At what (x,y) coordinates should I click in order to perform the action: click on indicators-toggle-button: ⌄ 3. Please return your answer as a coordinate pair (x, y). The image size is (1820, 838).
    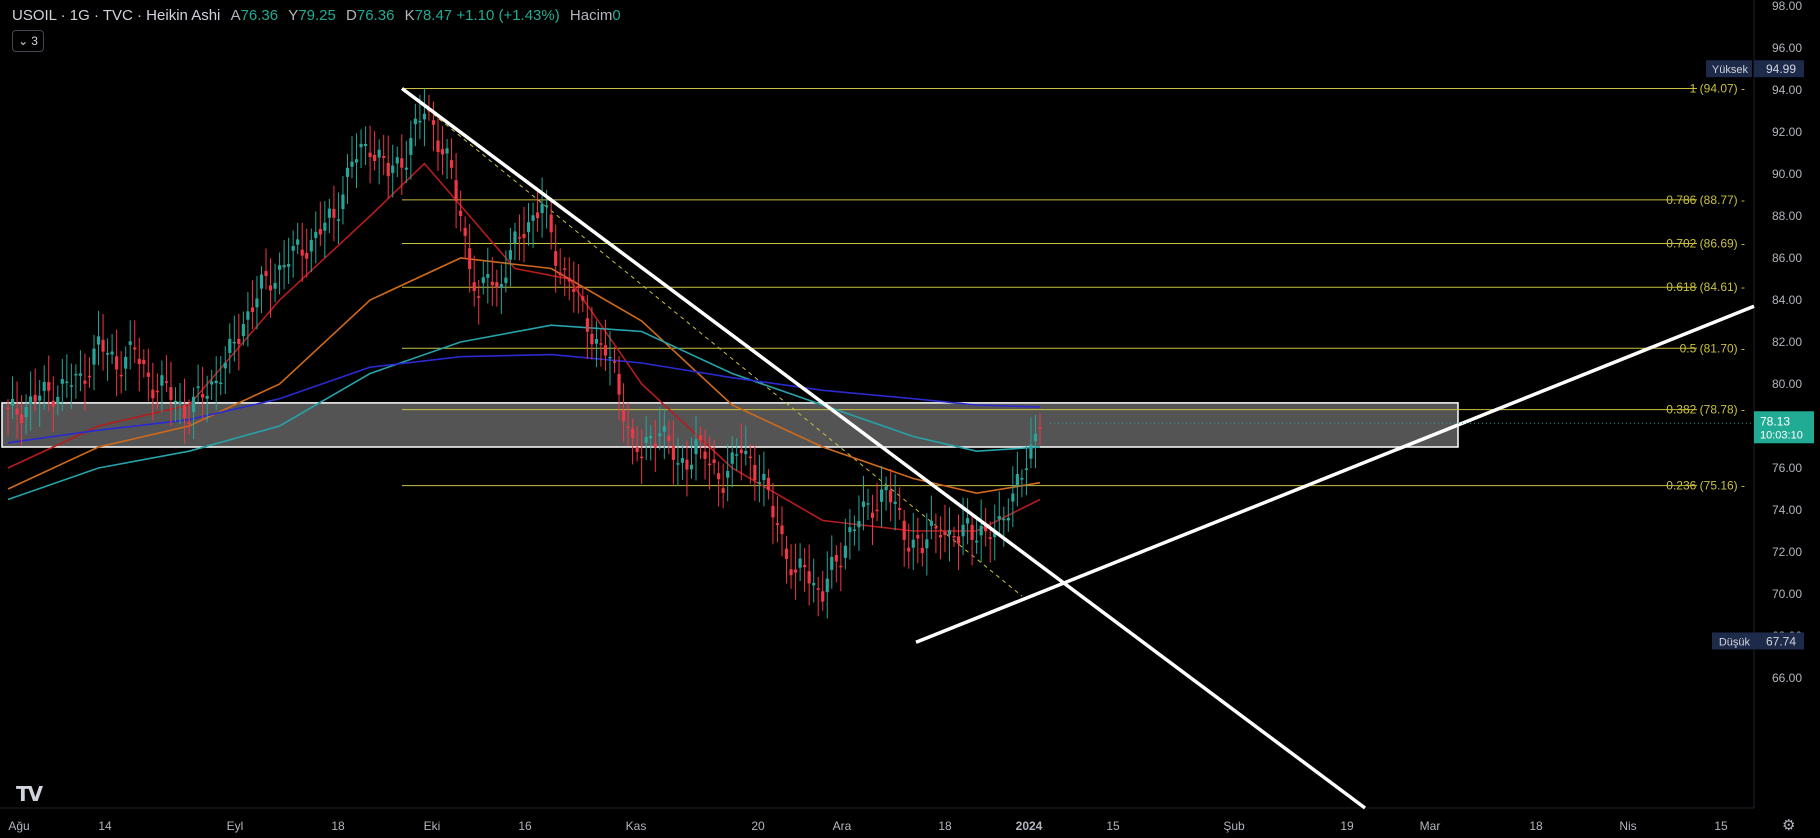
    Looking at the image, I should click on (28, 41).